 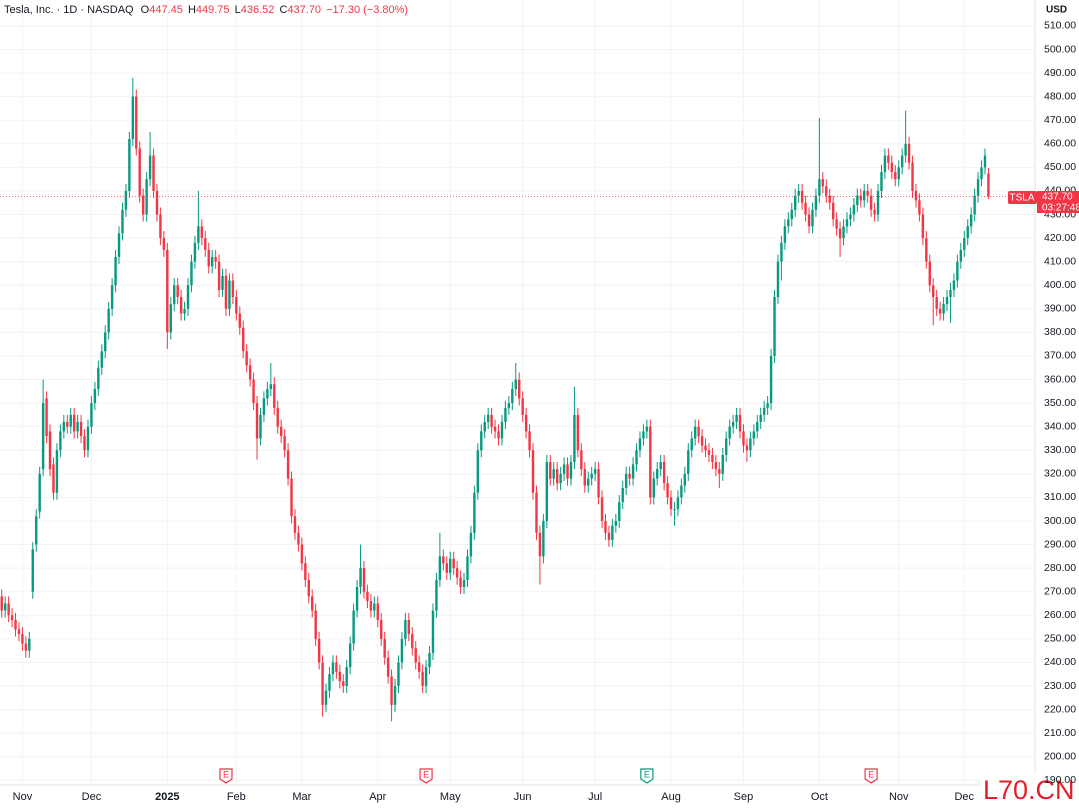 I want to click on tag-countdown: 03:27:48, so click(x=1060, y=208).